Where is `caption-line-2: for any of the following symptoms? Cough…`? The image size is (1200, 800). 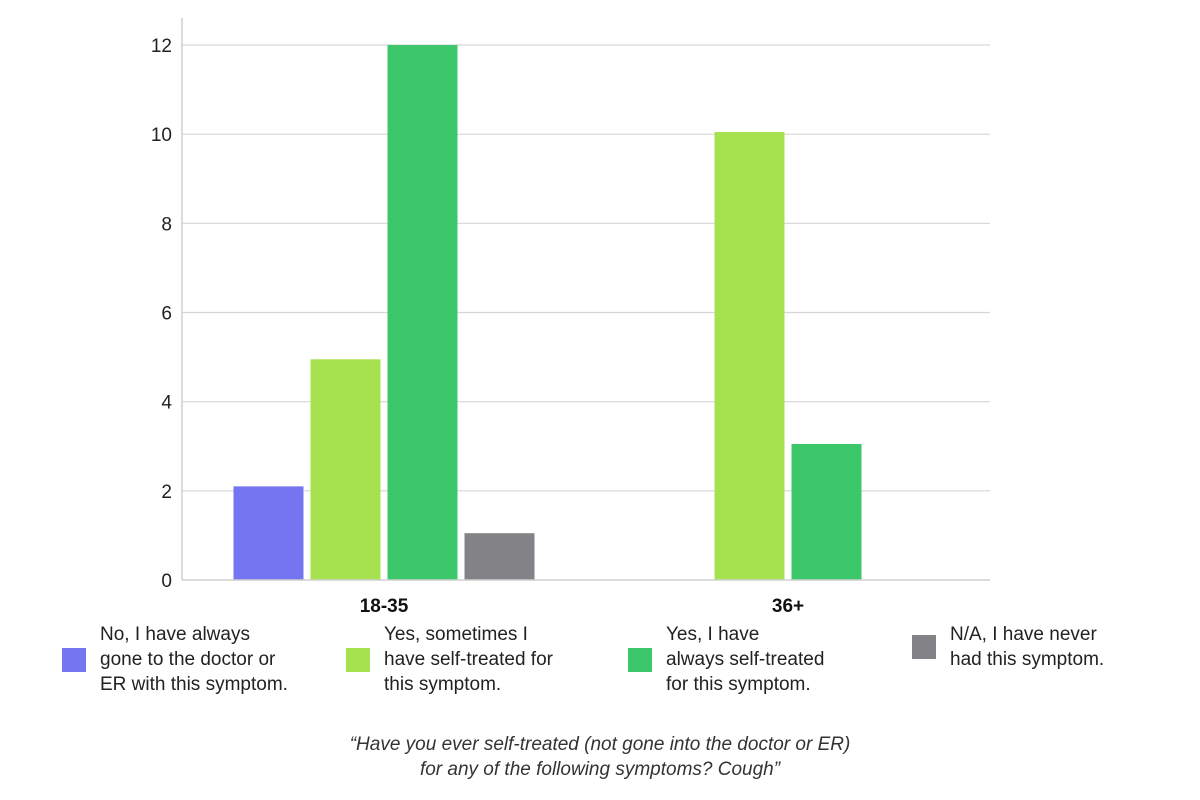
caption-line-2: for any of the following symptoms? Cough… is located at coordinates (600, 769).